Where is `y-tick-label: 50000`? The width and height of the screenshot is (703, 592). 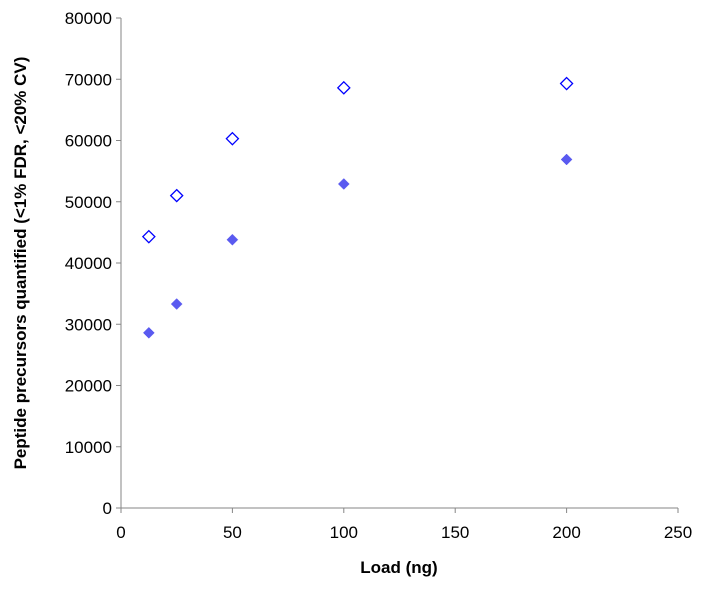 y-tick-label: 50000 is located at coordinates (88, 202).